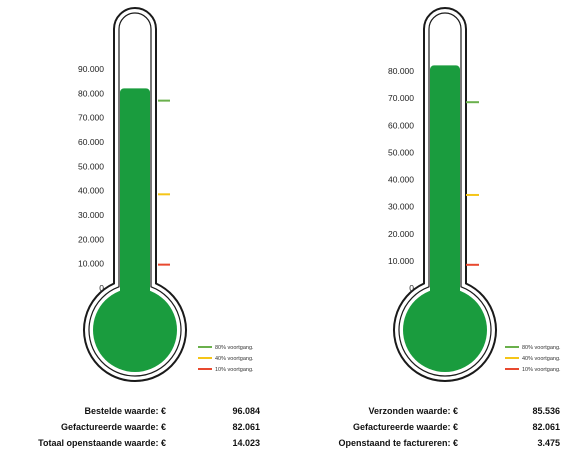 The height and width of the screenshot is (455, 583). I want to click on stats-row: Verzonden waarde: € 85.536, so click(425, 411).